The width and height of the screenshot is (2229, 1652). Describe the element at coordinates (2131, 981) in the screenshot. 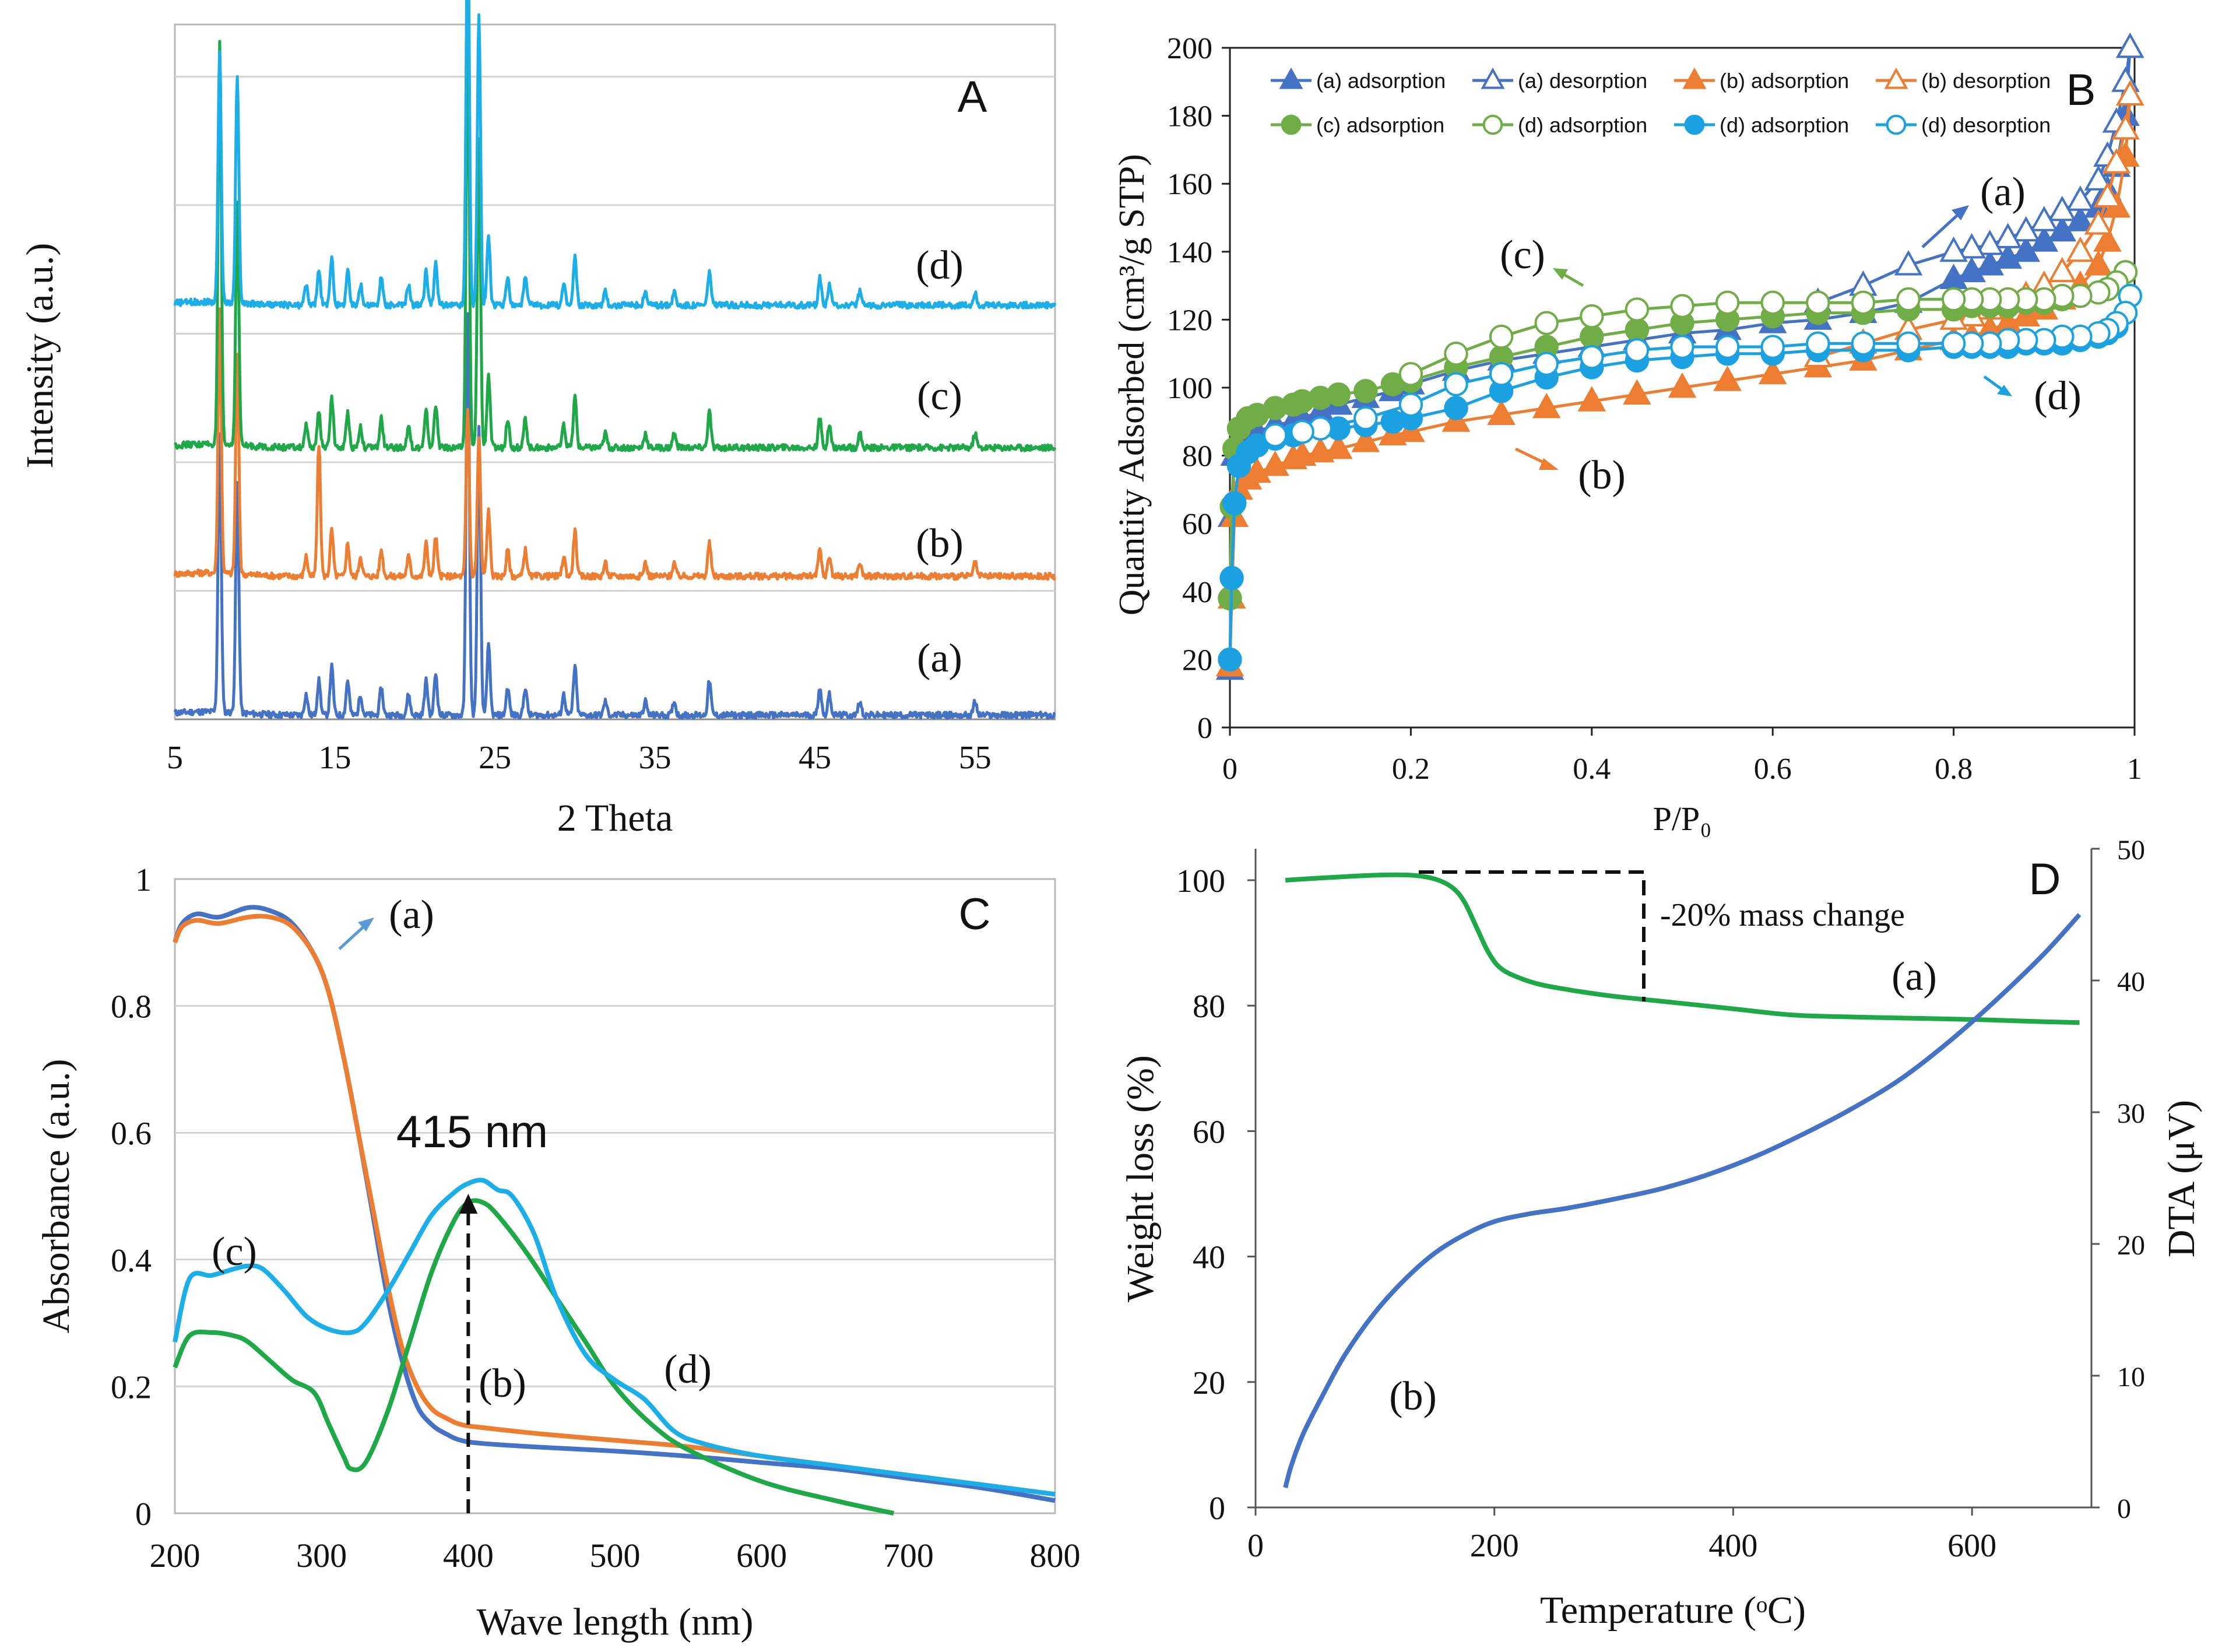

I see `panel-d-y2-tick-label: 40` at that location.